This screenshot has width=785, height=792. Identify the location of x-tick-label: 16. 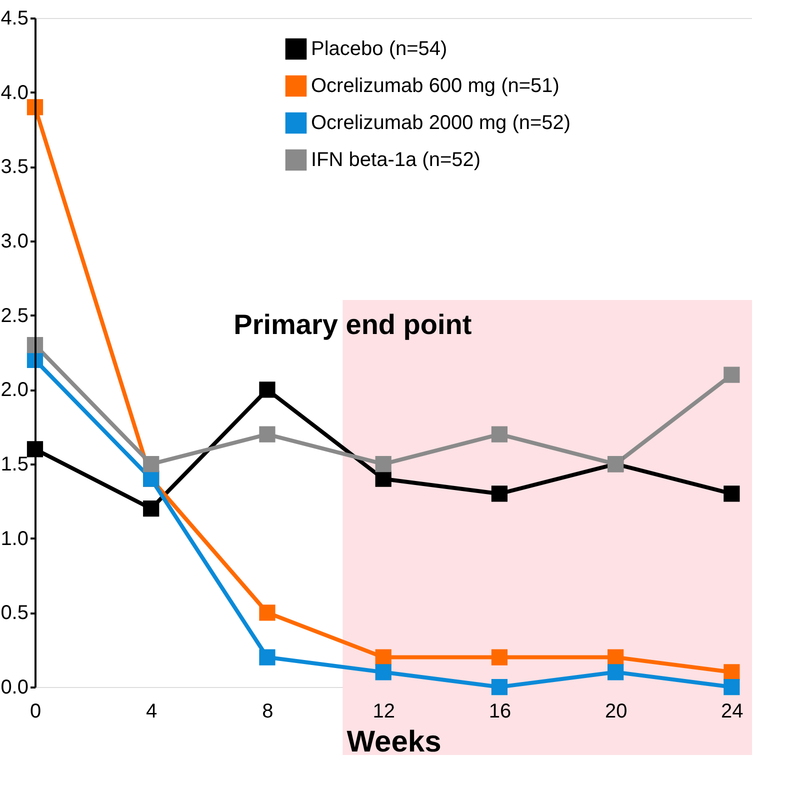
(500, 711).